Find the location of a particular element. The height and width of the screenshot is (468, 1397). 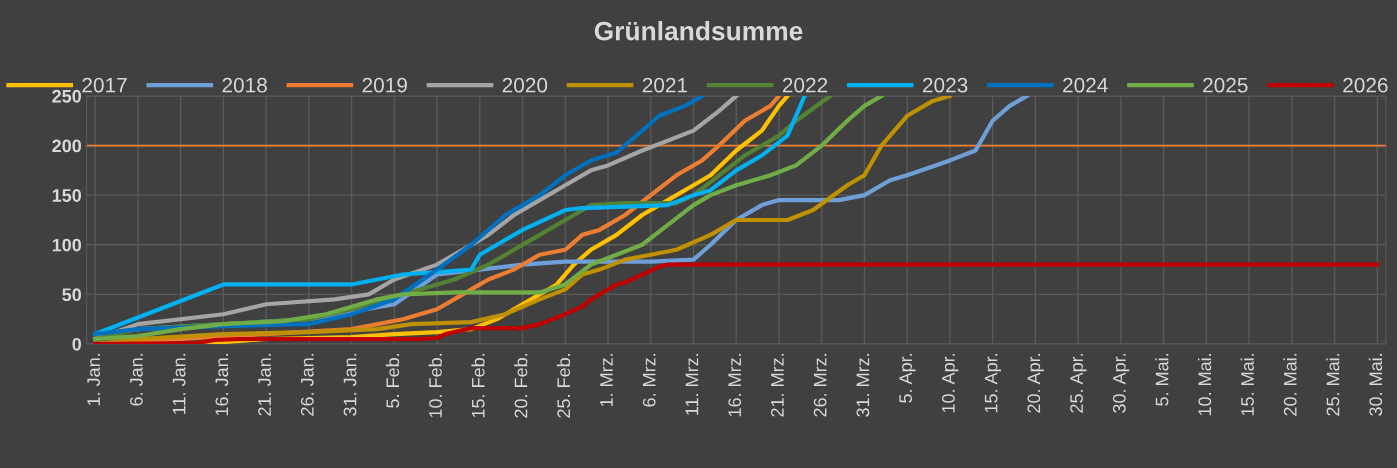

x-tick-label: 10. Feb. is located at coordinates (435, 385).